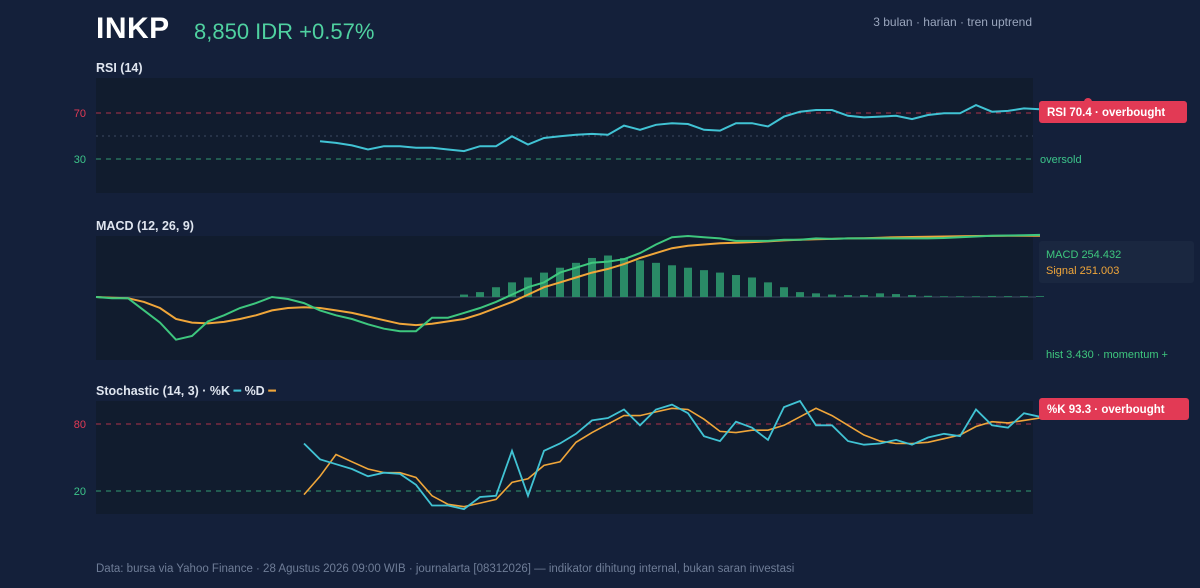 The image size is (1200, 588). What do you see at coordinates (1106, 113) in the screenshot?
I see `rsi-callout-text: RSI 70.4 · overbought` at bounding box center [1106, 113].